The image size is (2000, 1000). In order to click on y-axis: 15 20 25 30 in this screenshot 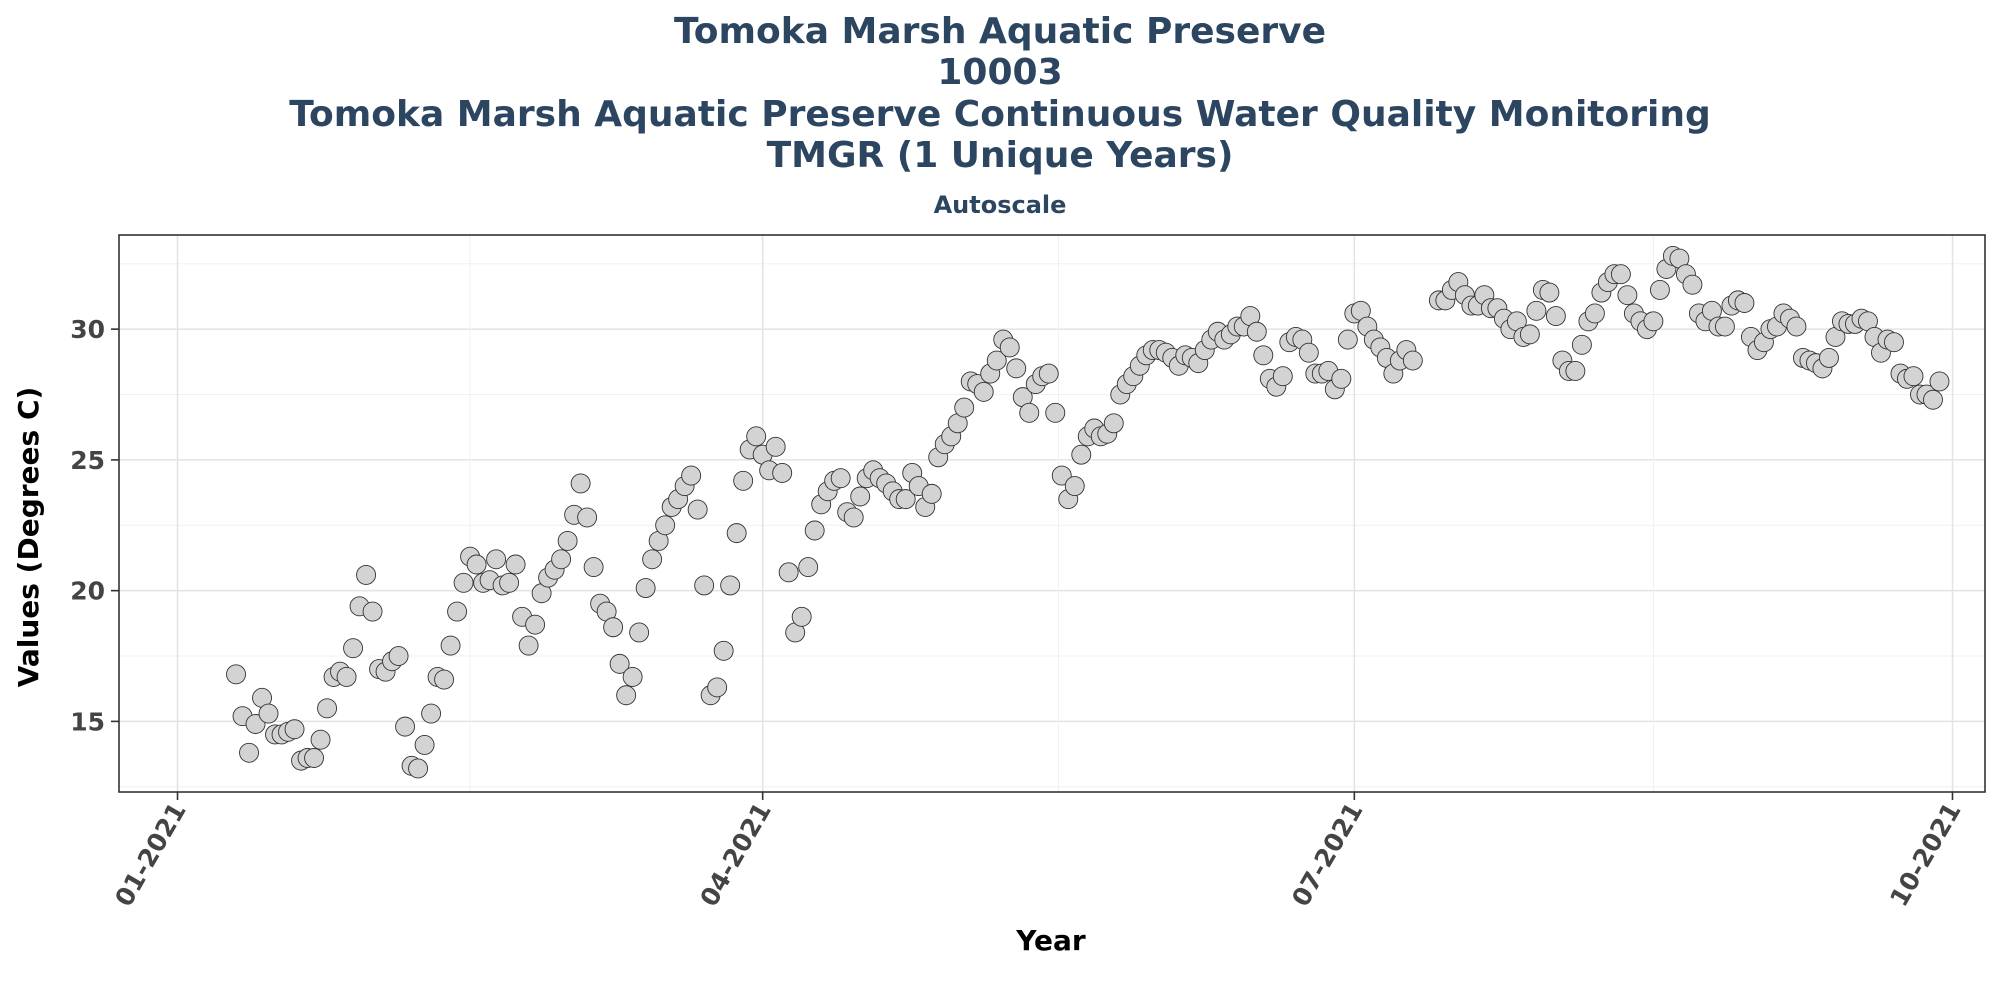, I will do `click(94, 525)`.